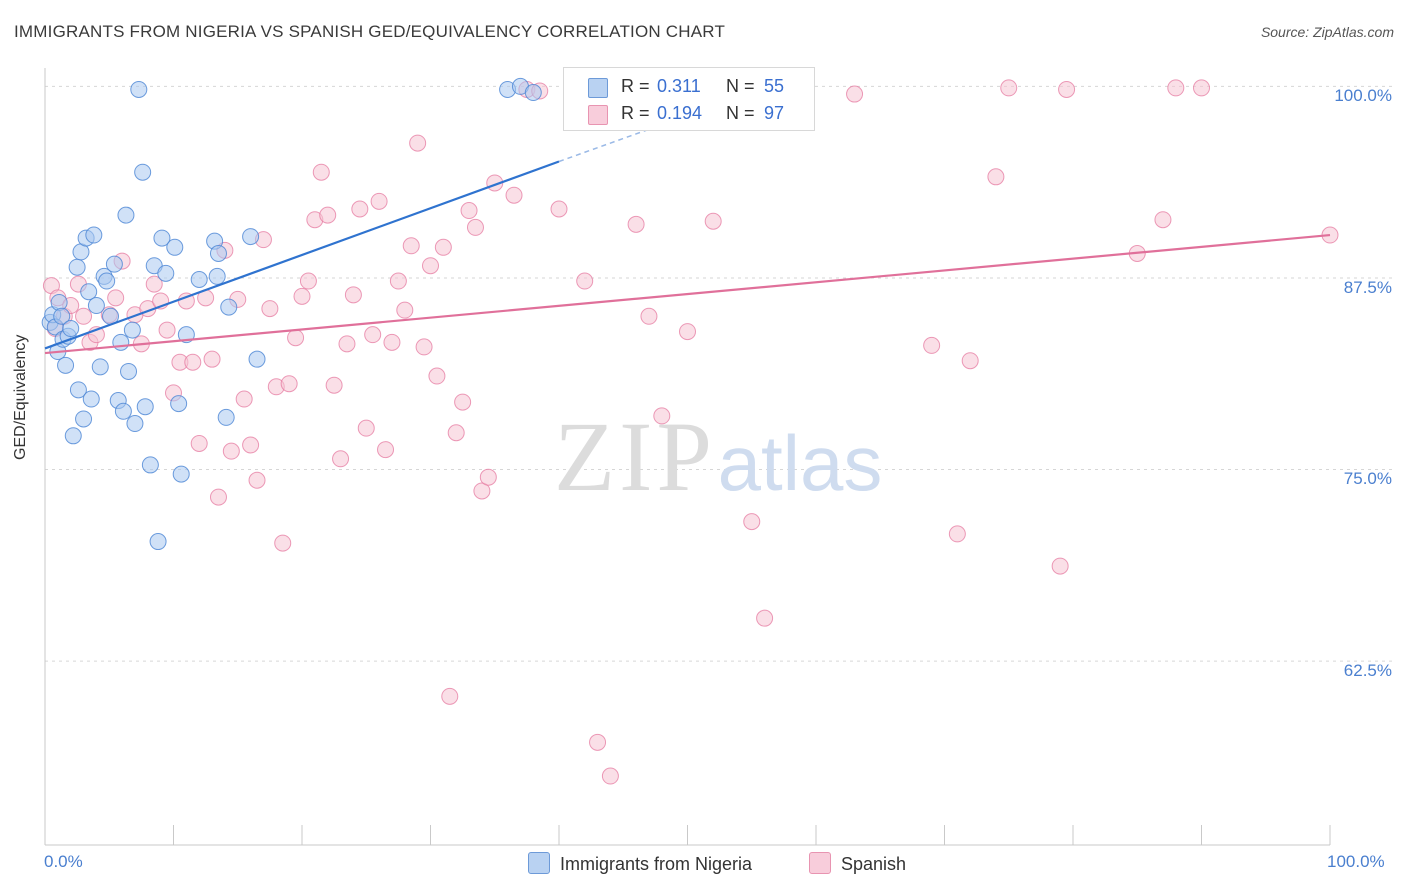  Describe the element at coordinates (1367, 670) in the screenshot. I see `y-tick-label: 62.5%` at that location.